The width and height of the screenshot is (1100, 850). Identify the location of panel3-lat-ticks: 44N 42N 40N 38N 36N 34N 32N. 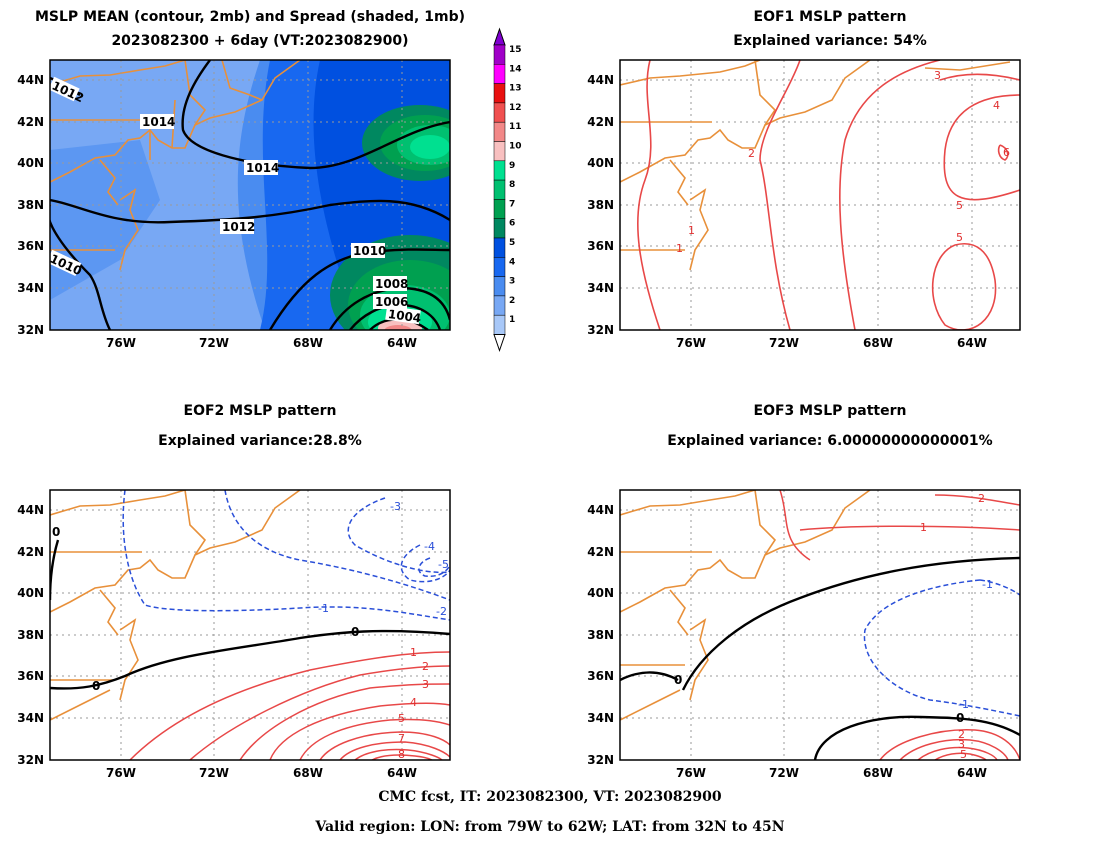
(30, 635).